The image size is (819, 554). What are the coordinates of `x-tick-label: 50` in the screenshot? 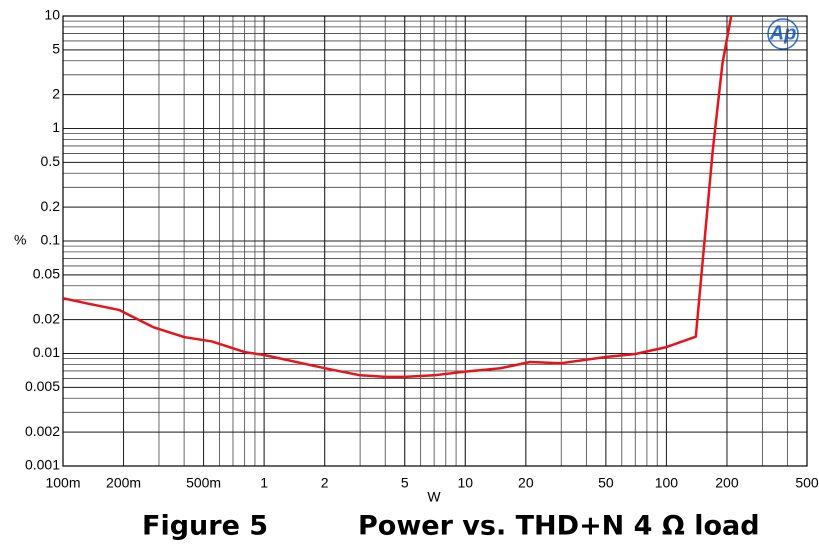 It's located at (606, 483).